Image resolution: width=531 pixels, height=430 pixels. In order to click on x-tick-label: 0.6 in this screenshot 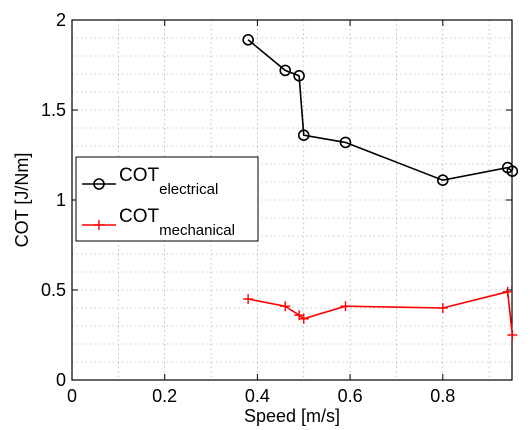, I will do `click(350, 396)`.